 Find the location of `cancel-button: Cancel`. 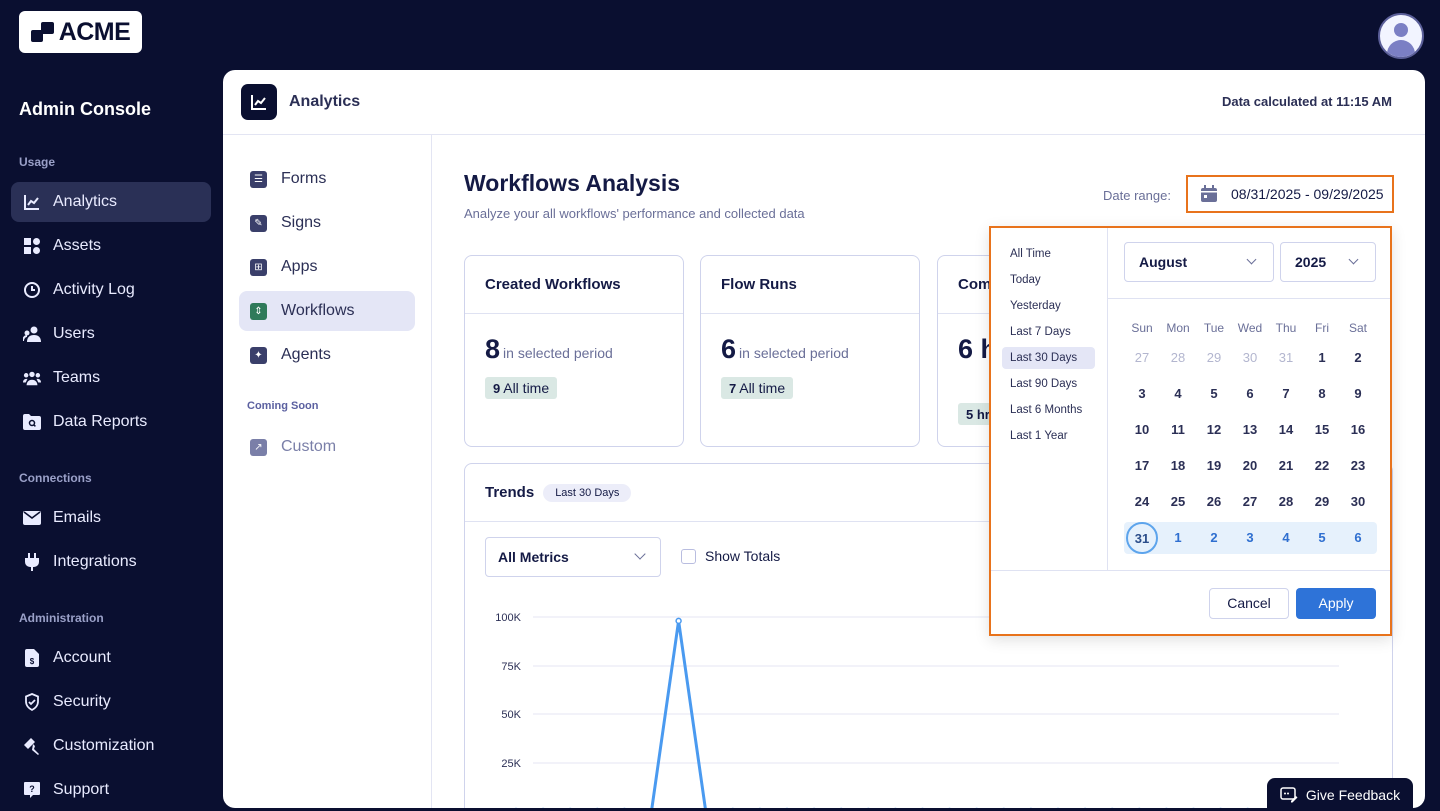

cancel-button: Cancel is located at coordinates (1249, 603).